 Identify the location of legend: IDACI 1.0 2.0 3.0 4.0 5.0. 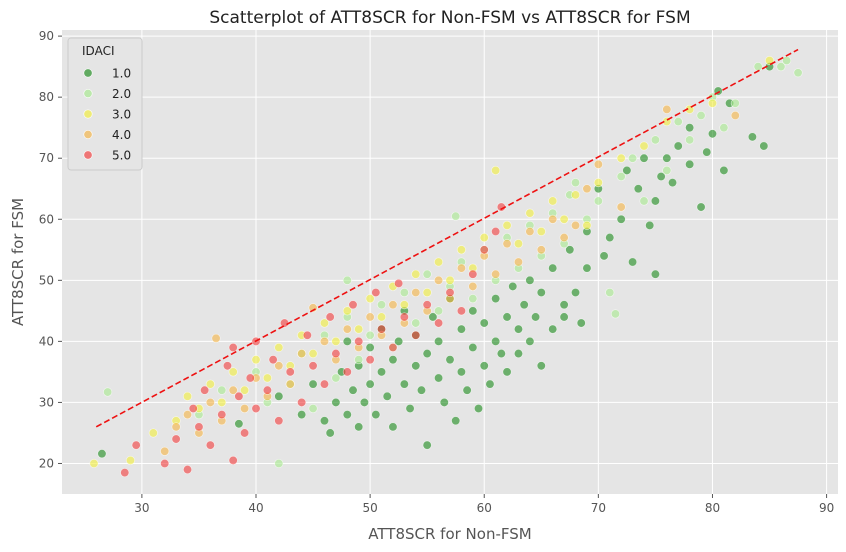
(105, 104).